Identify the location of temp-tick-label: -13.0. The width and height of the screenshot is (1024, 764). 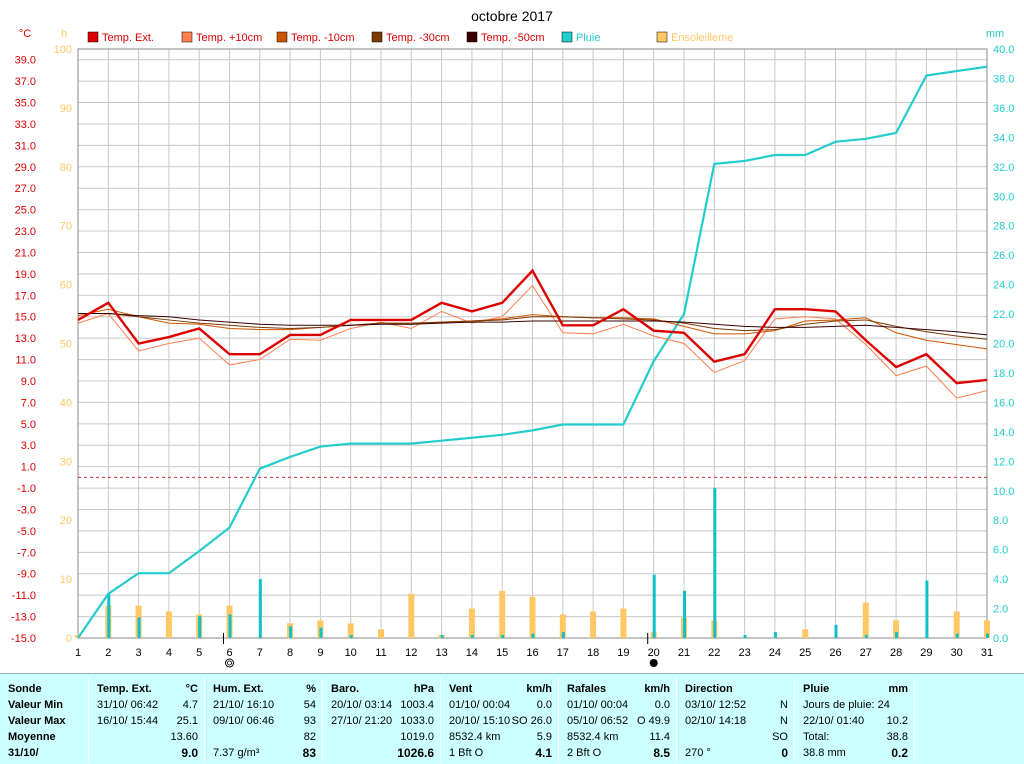
(23, 618).